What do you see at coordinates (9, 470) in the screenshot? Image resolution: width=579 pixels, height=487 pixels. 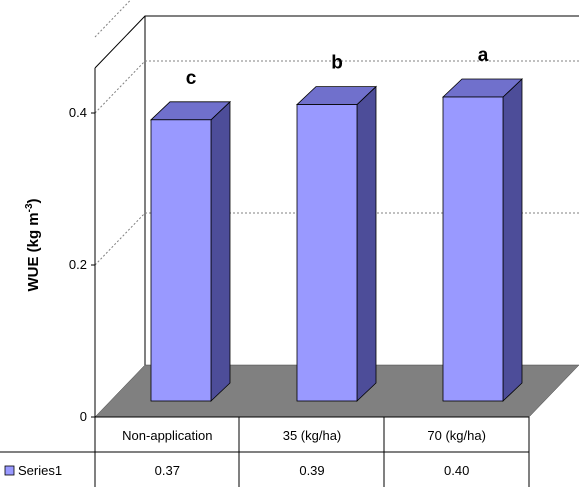 I see `legend-swatch` at bounding box center [9, 470].